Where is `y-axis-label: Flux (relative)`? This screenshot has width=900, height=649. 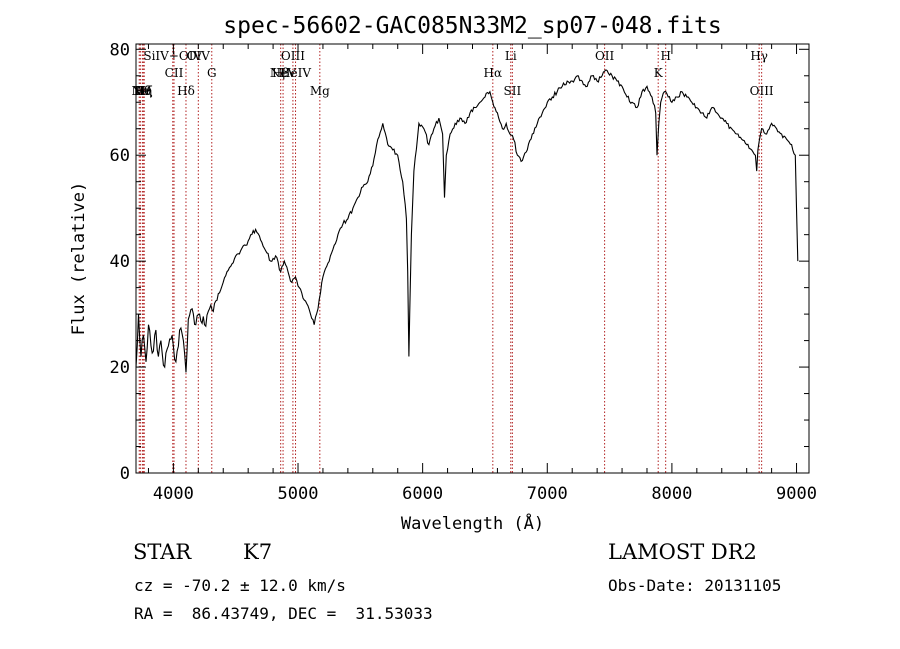 y-axis-label: Flux (relative) is located at coordinates (79, 259).